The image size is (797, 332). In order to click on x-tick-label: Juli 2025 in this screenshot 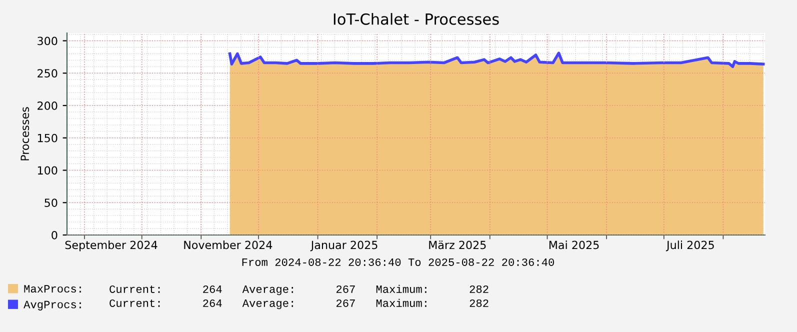, I will do `click(690, 246)`.